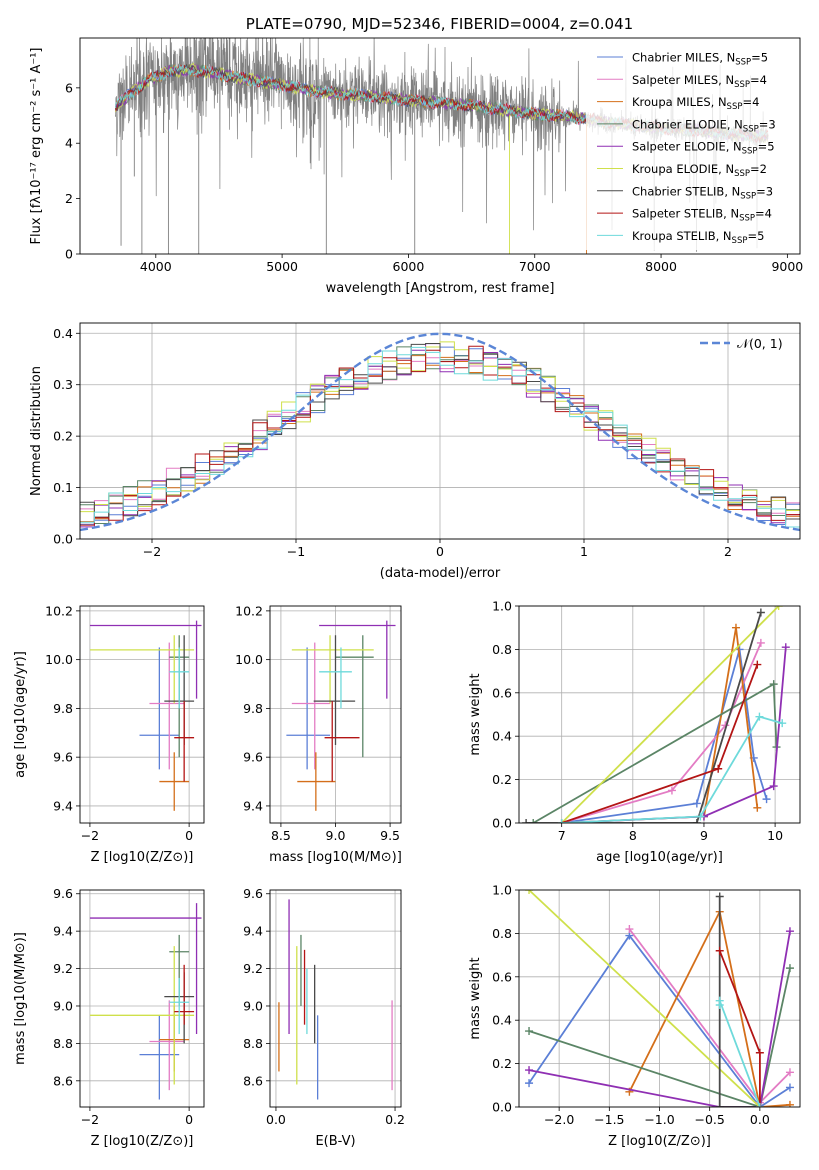  Describe the element at coordinates (335, 1141) in the screenshot. I see `x-axis-label: E(B-V)` at that location.